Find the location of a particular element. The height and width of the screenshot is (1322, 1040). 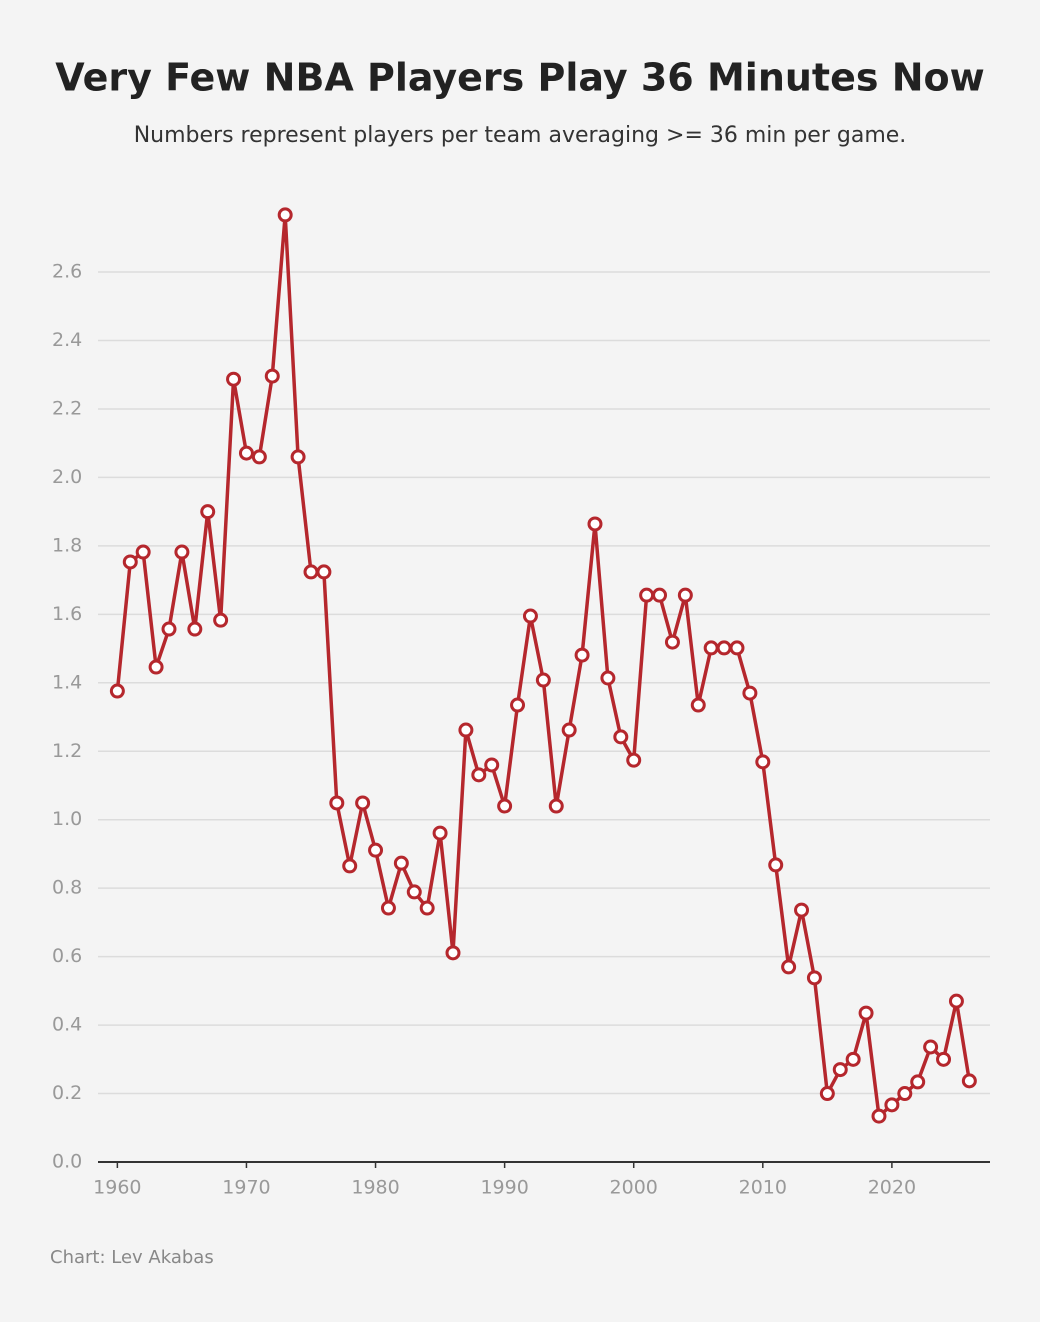

y-tick-label: 2.0 is located at coordinates (67, 477).